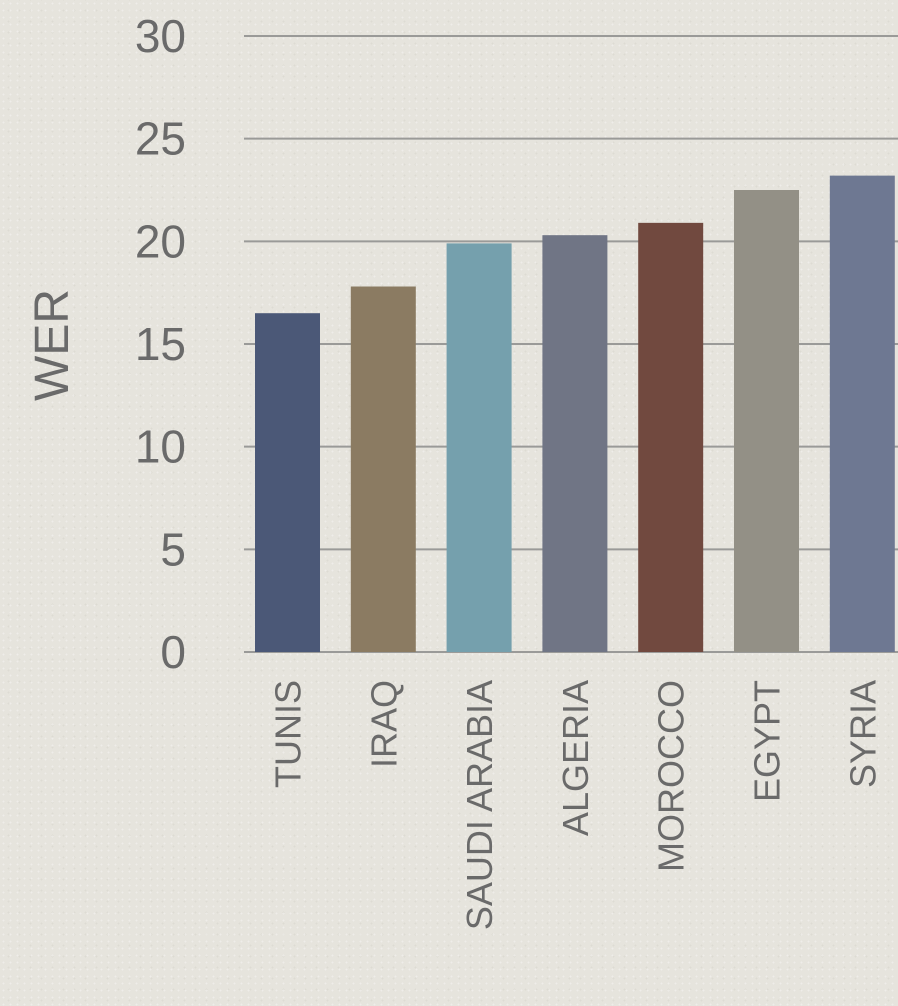  Describe the element at coordinates (288, 734) in the screenshot. I see `x-category-label: TUNIS` at that location.